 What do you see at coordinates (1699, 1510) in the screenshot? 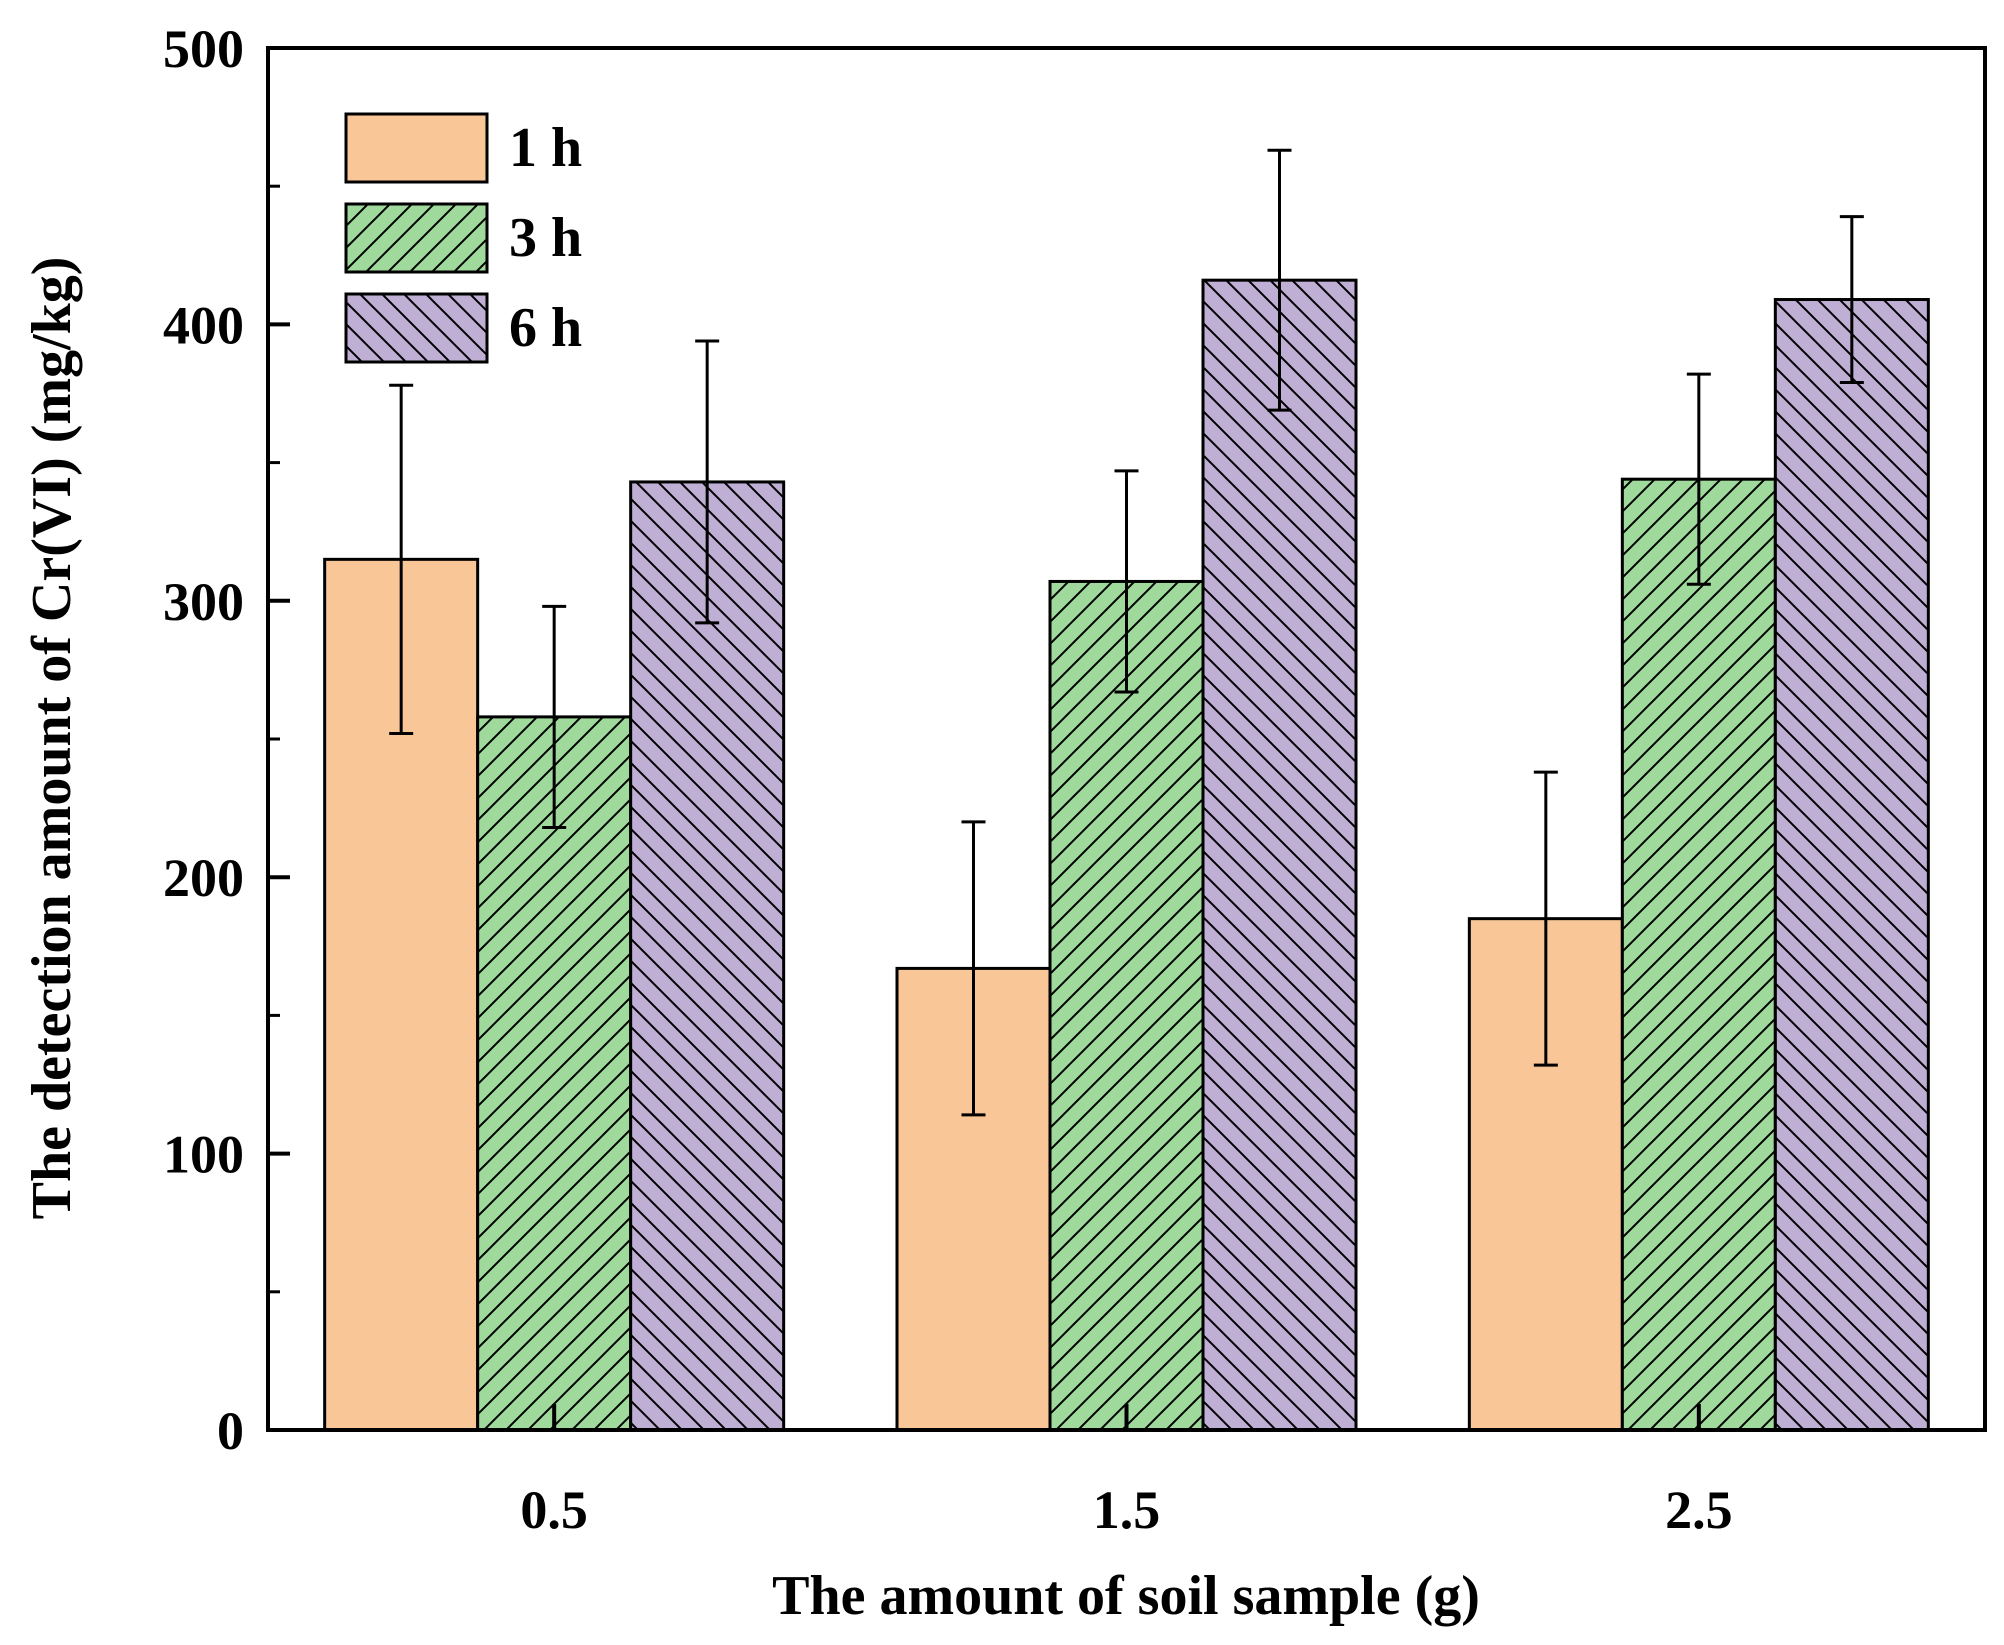
I see `x-tick-label: 2.5` at bounding box center [1699, 1510].